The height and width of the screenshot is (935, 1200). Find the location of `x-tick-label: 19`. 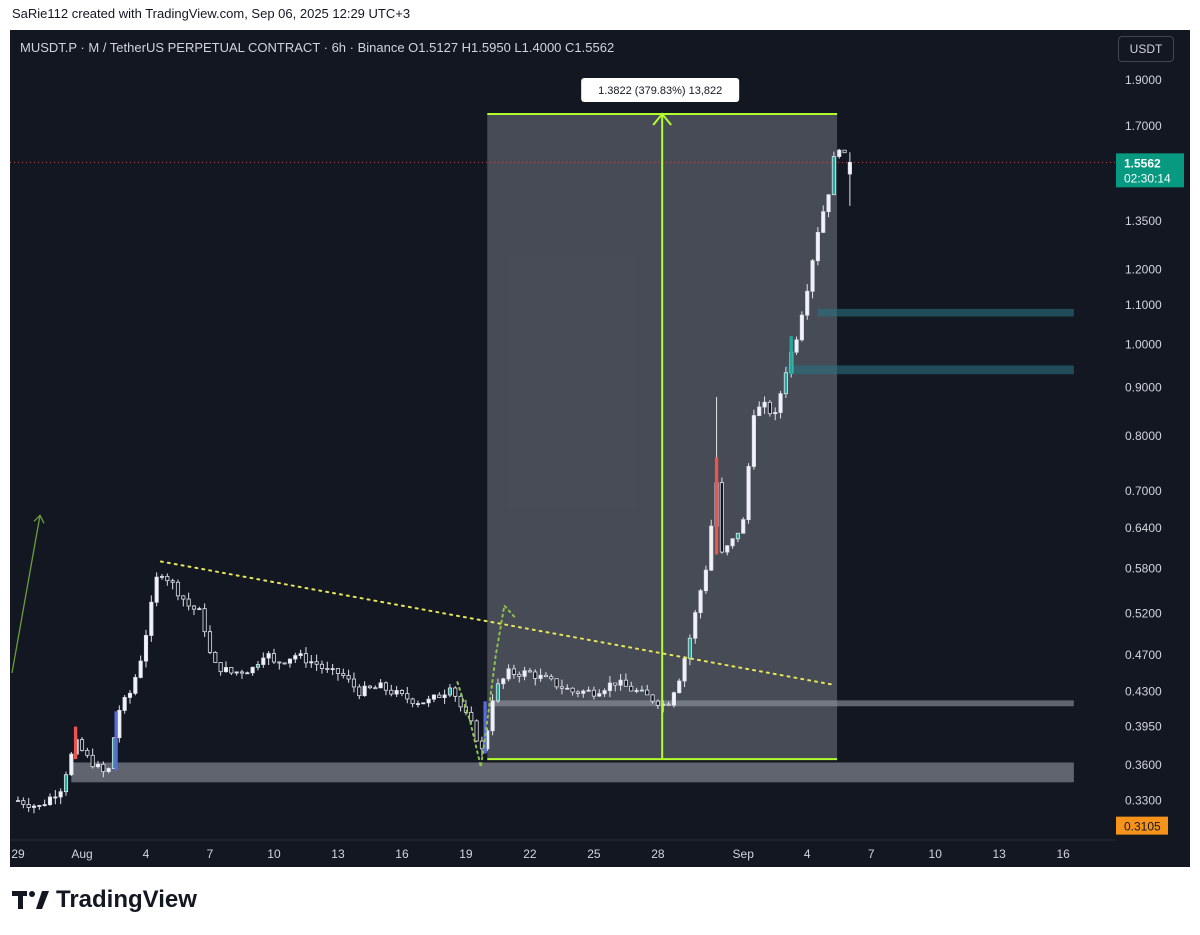

x-tick-label: 19 is located at coordinates (466, 854).